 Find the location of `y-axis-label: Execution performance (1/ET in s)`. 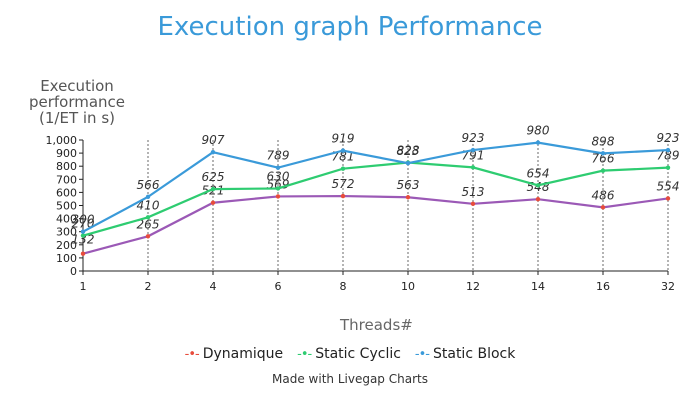

y-axis-label: Execution performance (1/ET in s) is located at coordinates (77, 102).